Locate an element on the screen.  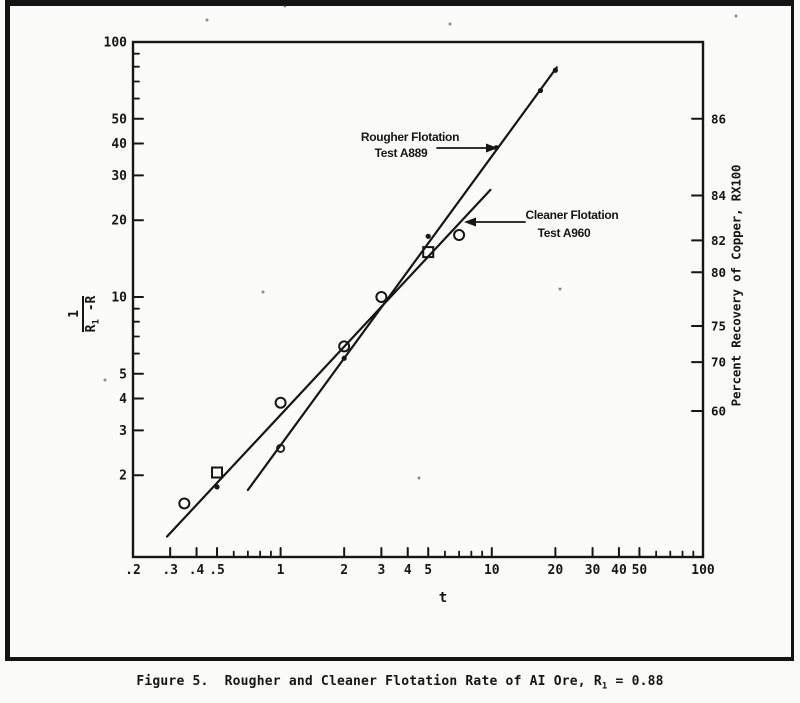
left-y-axis-label: 1 R1 -R is located at coordinates (85, 314).